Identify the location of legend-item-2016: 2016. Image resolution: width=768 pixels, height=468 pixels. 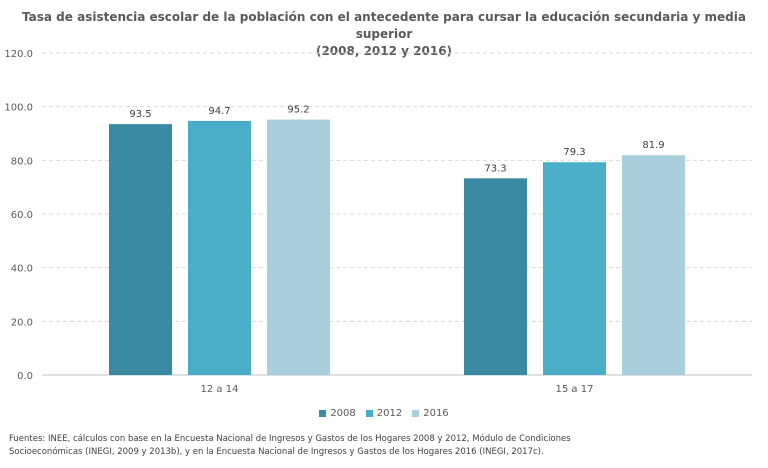
(430, 413).